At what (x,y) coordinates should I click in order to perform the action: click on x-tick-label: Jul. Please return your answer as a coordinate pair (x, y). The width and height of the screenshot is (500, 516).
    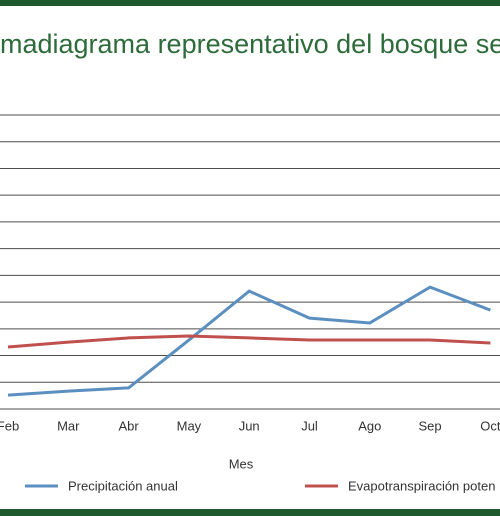
    Looking at the image, I should click on (309, 425).